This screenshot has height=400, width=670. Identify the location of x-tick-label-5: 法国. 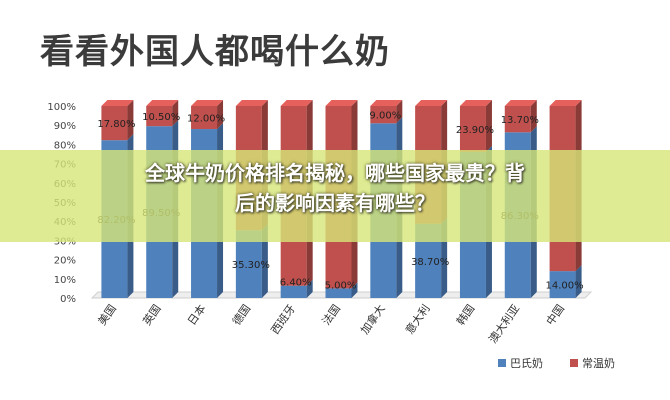
(331, 315).